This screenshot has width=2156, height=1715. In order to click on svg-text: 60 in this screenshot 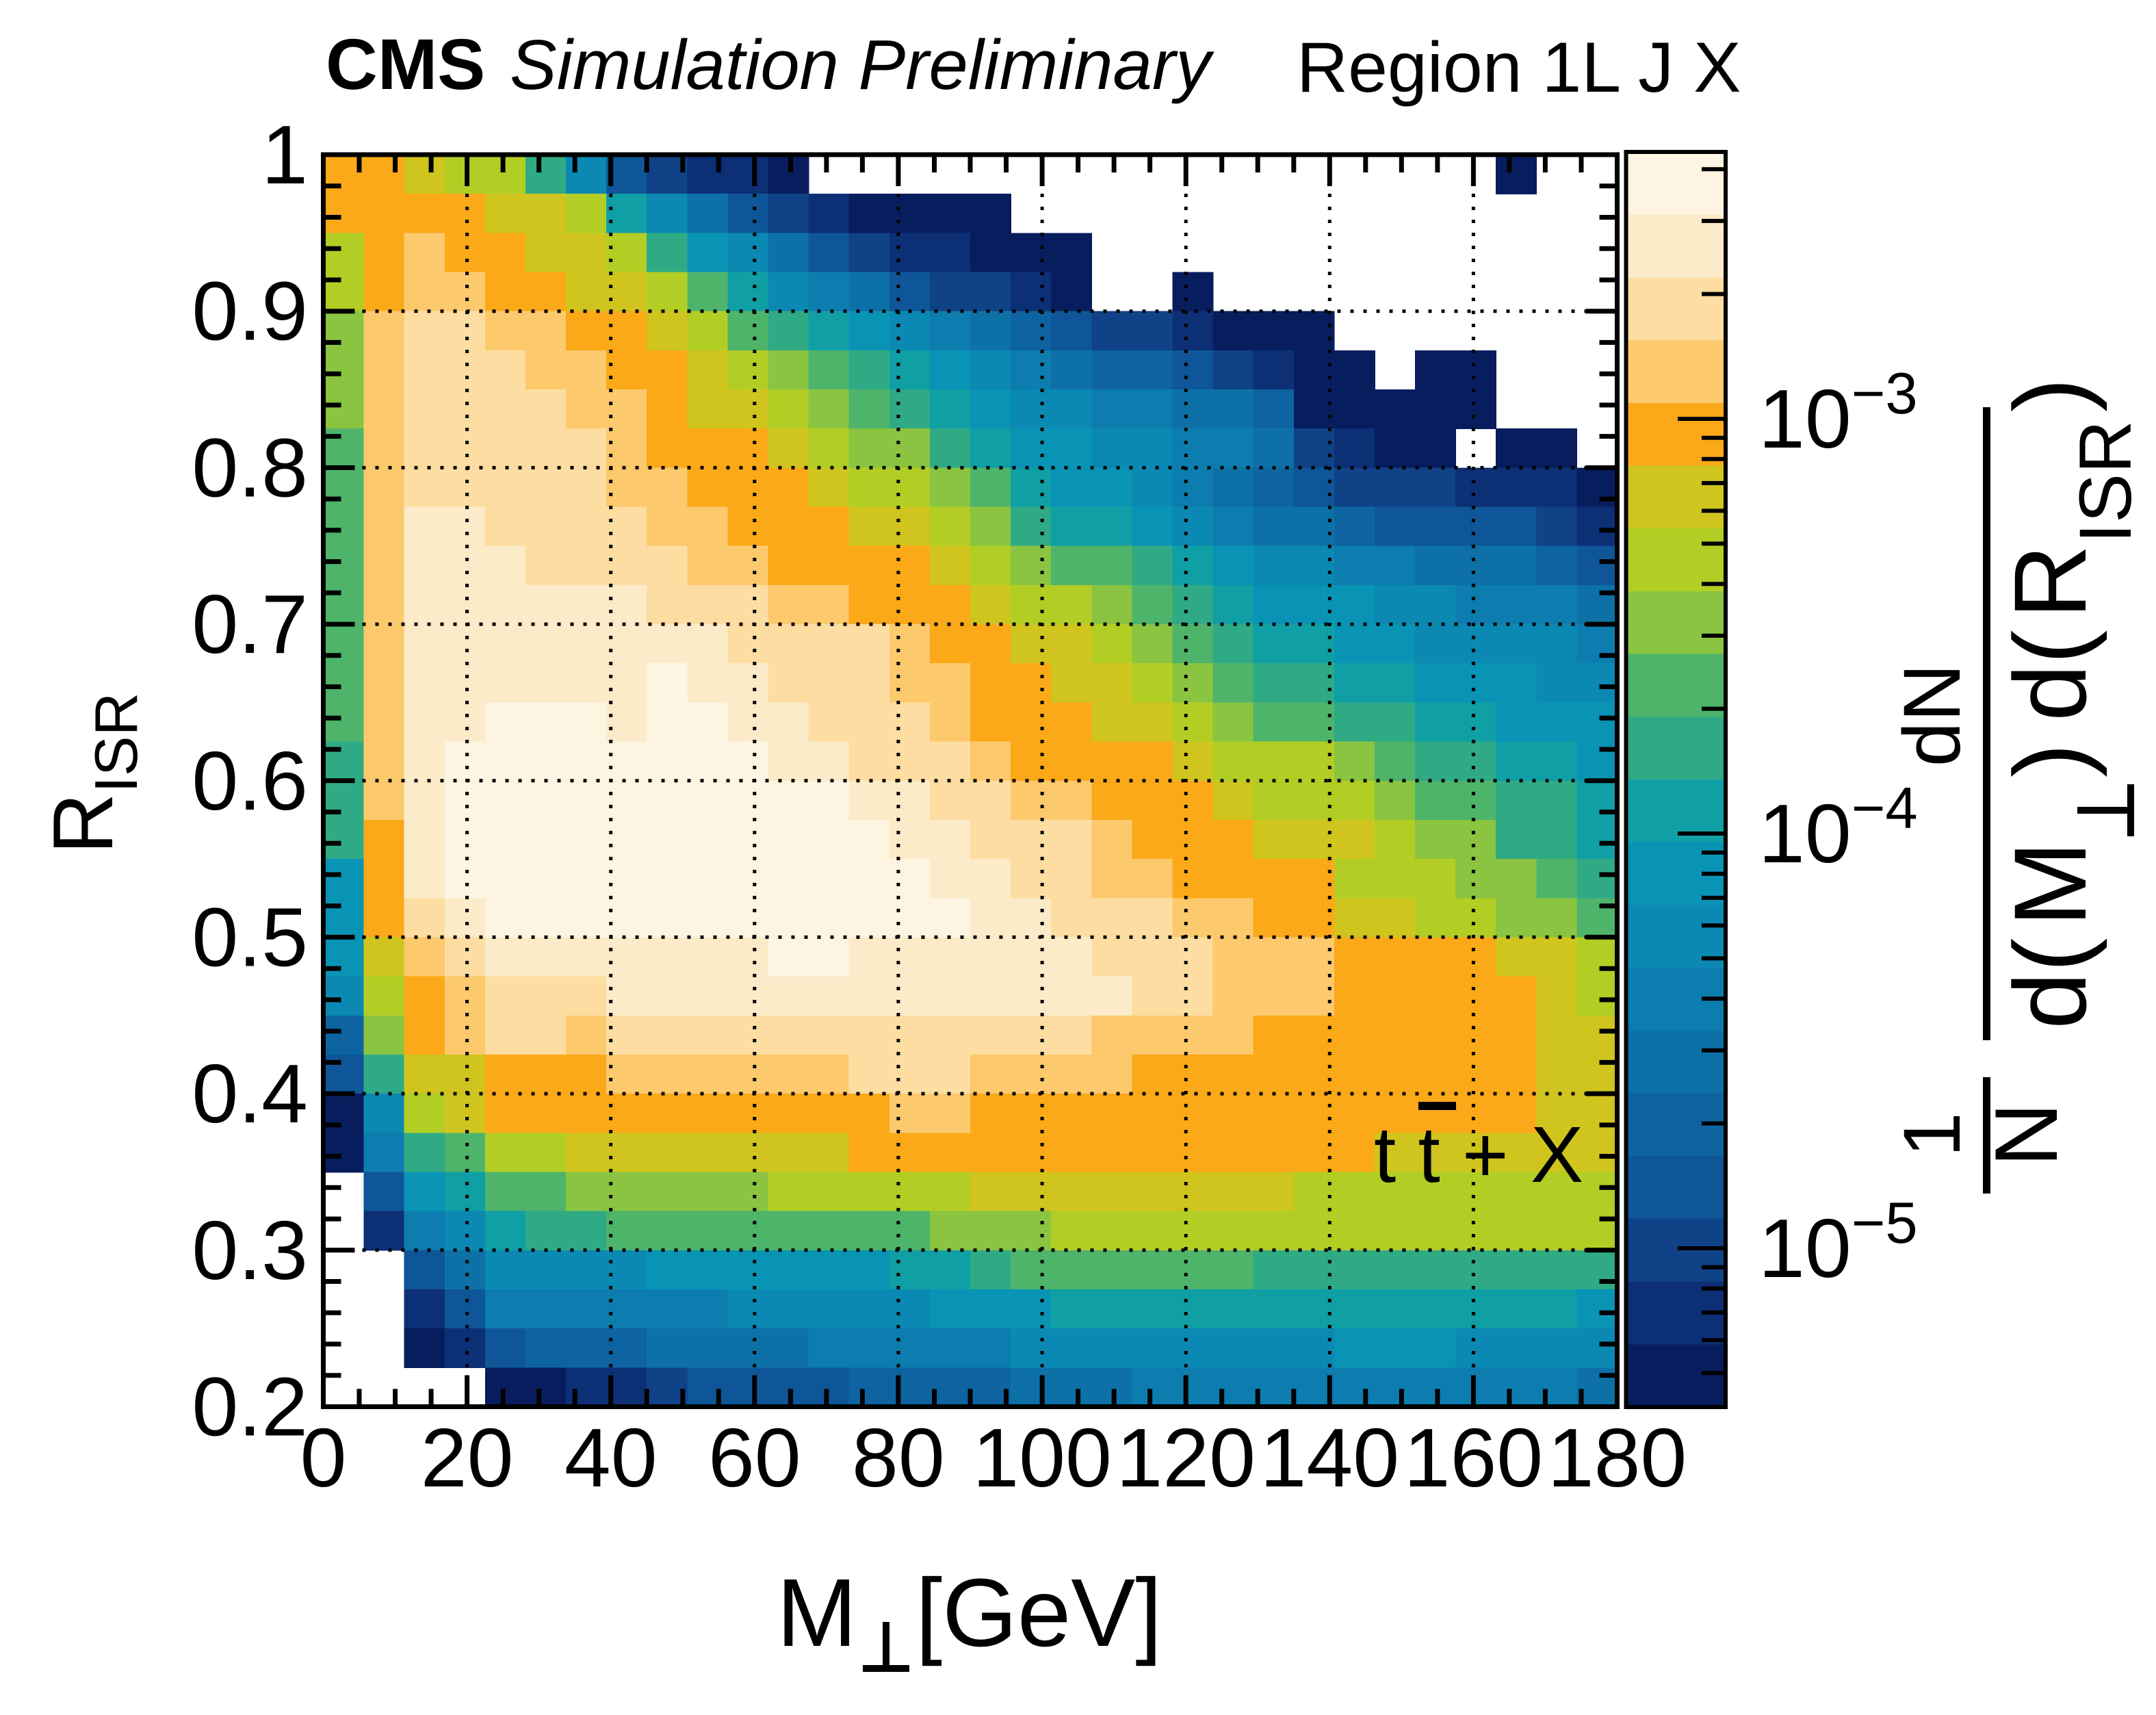, I will do `click(754, 1457)`.